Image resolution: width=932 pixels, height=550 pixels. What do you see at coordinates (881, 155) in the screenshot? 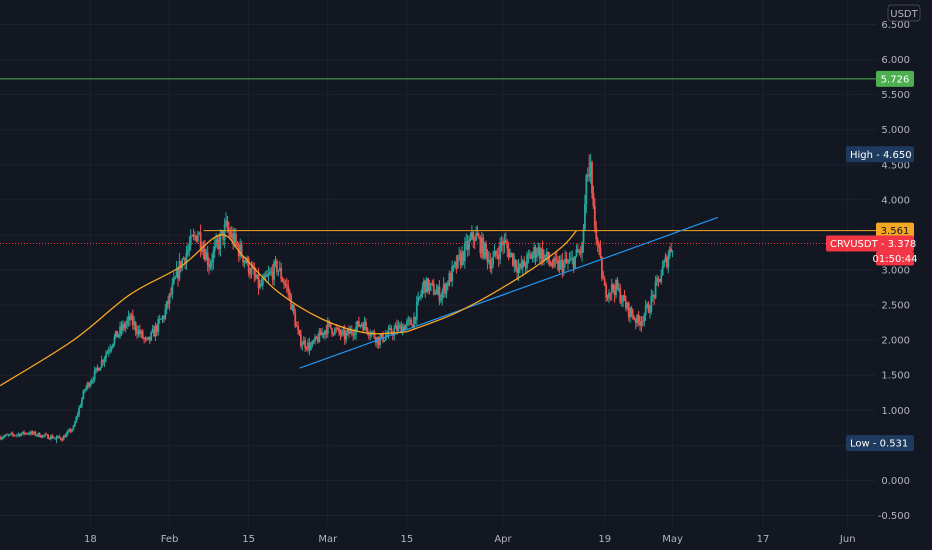
I see `high-tag-label: High - 4.650` at bounding box center [881, 155].